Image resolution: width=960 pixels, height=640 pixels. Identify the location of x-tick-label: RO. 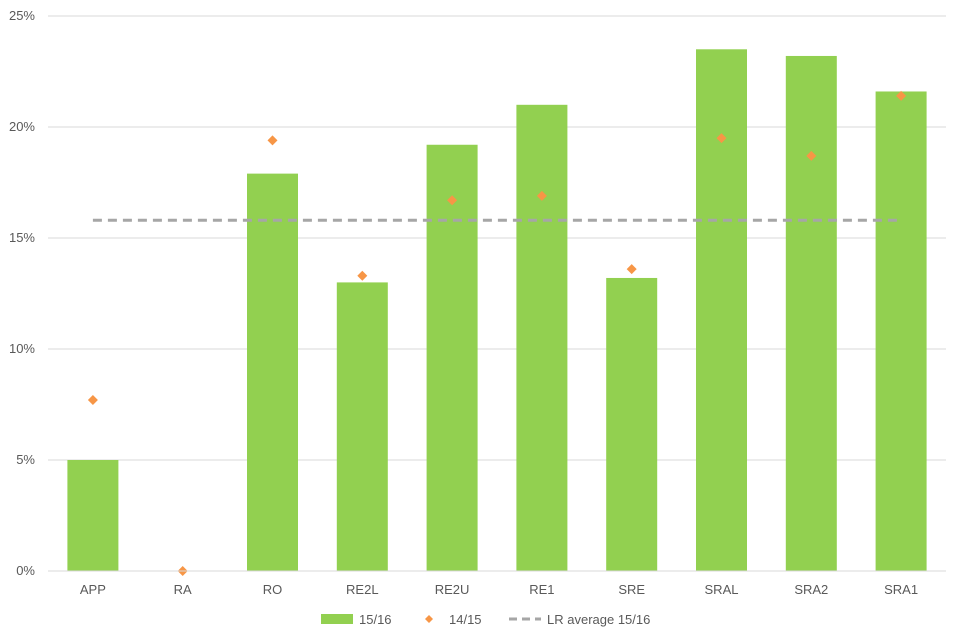
(273, 589).